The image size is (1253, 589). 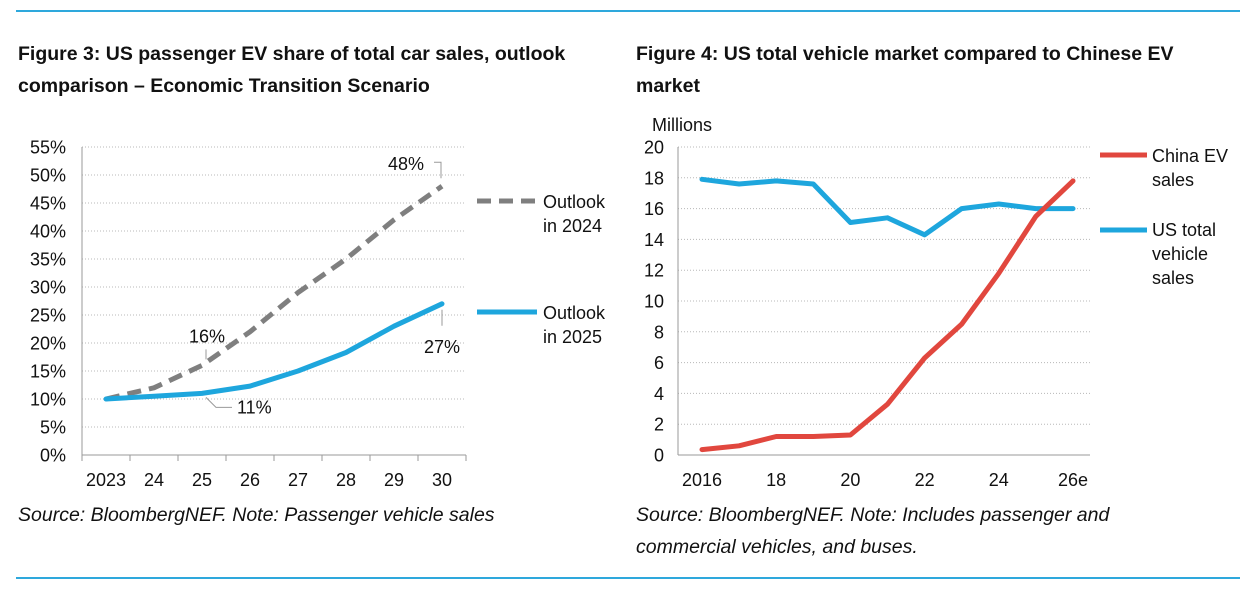 I want to click on fig3-y-tick-label: 30%, so click(x=48, y=288).